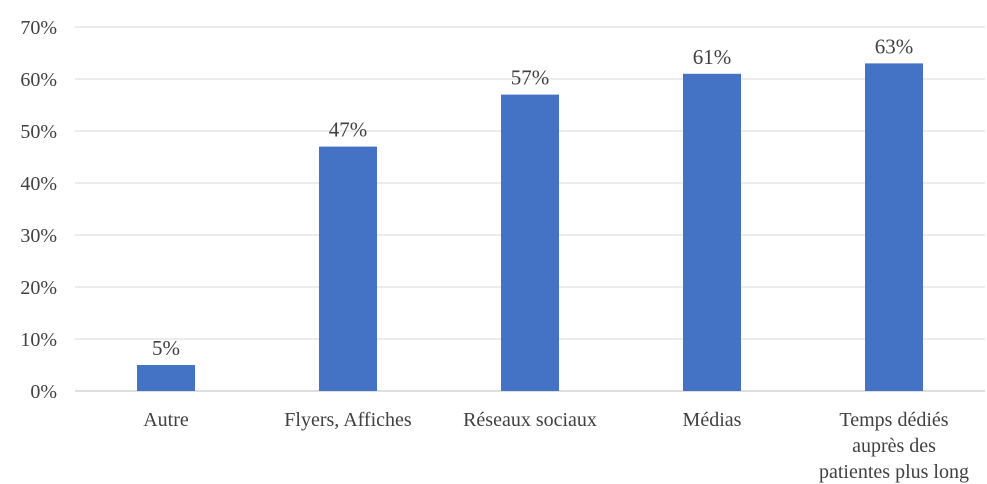  What do you see at coordinates (38, 132) in the screenshot?
I see `y-tick-label: 50%` at bounding box center [38, 132].